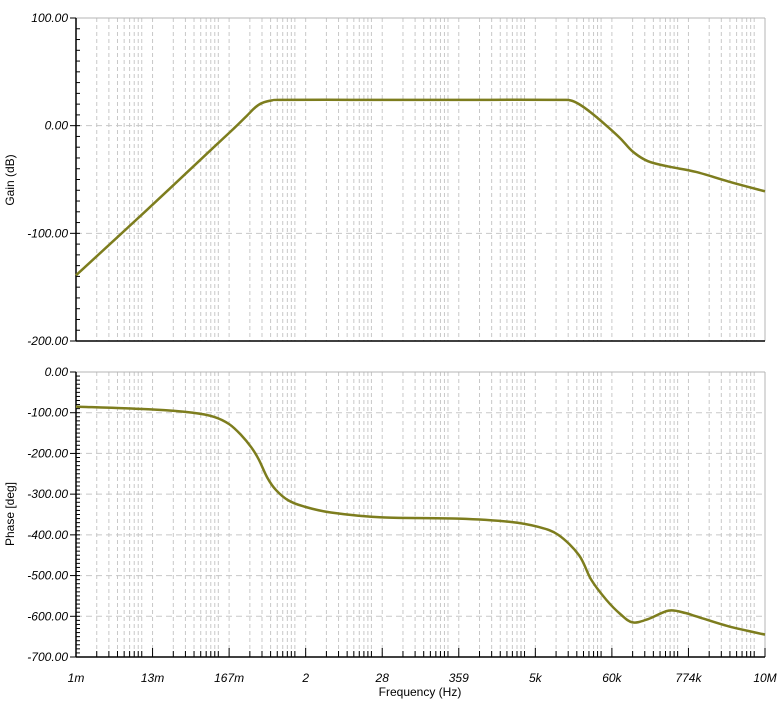  What do you see at coordinates (47, 535) in the screenshot?
I see `y-tick-label: -400.00` at bounding box center [47, 535].